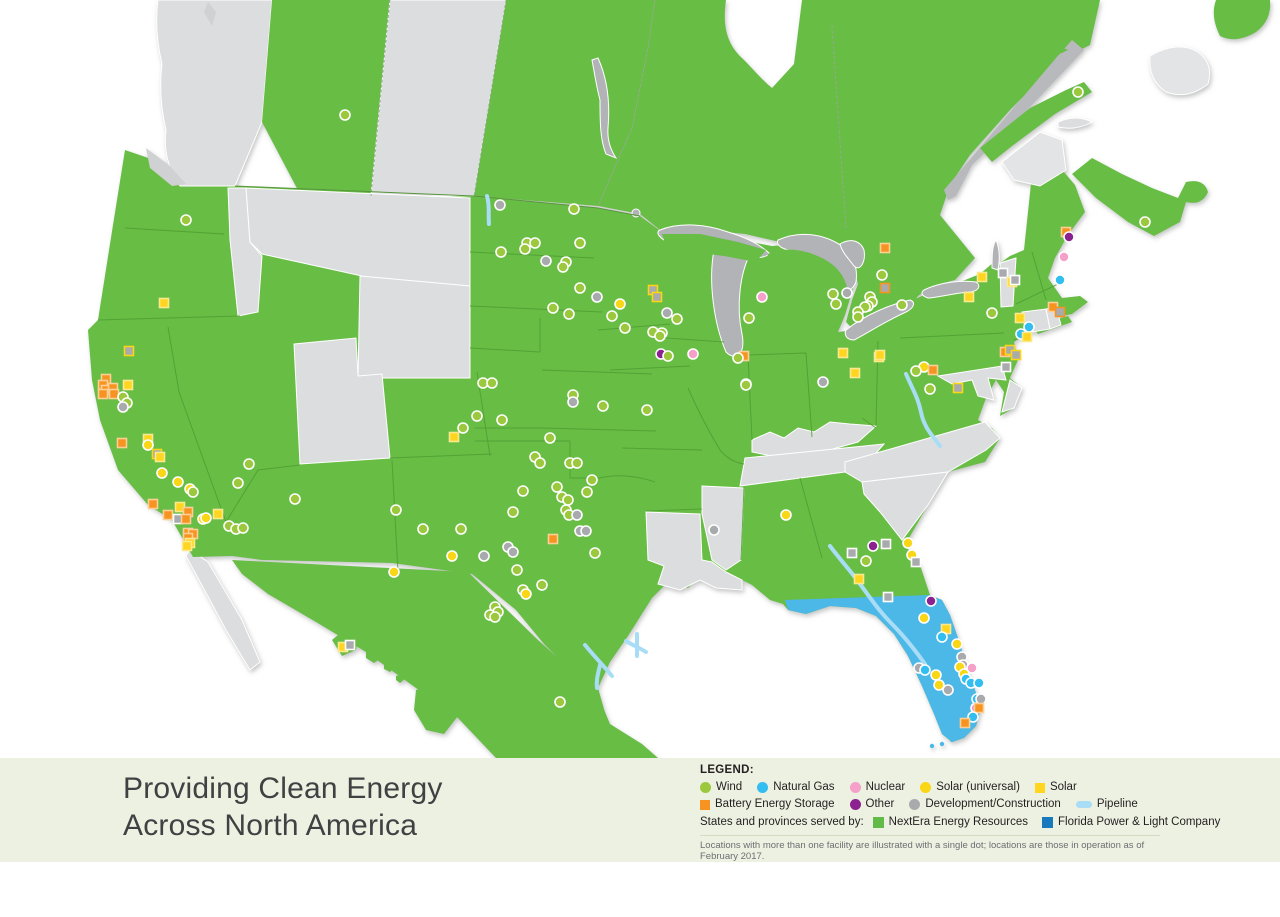 The width and height of the screenshot is (1280, 917). I want to click on region-baja, so click(223, 609).